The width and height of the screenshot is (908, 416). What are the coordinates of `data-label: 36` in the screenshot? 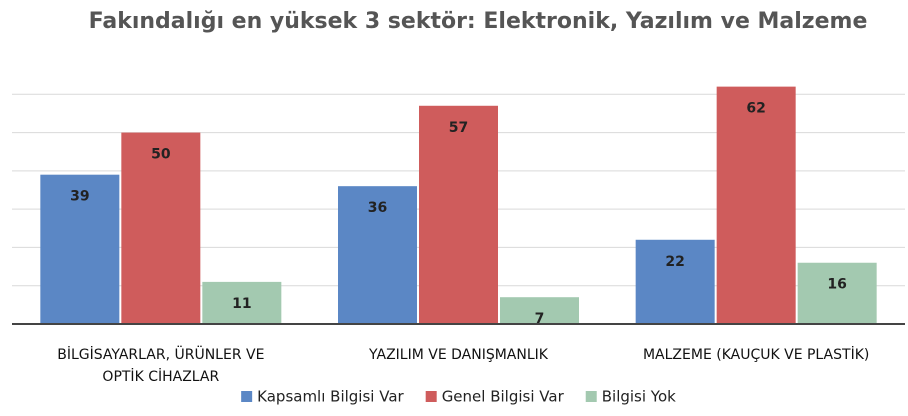 It's located at (377, 208).